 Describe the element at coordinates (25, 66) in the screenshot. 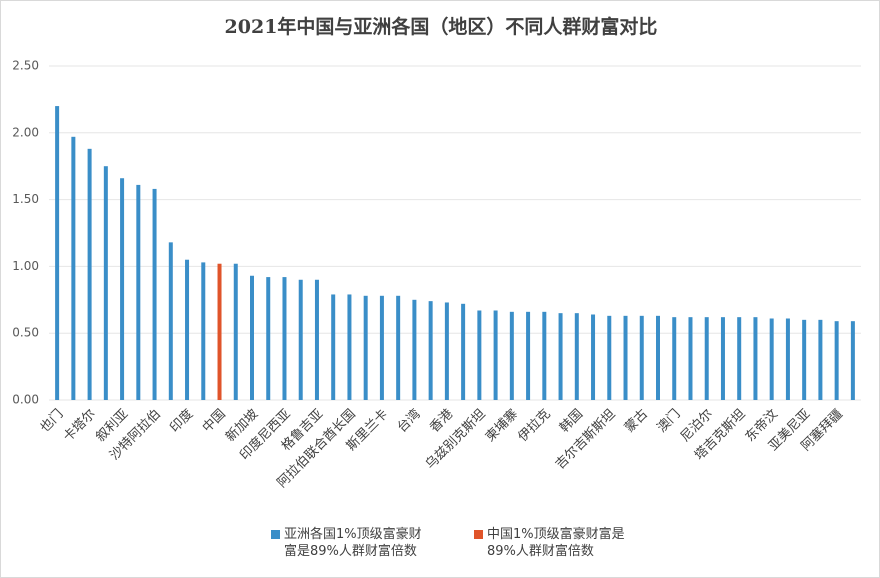

I see `y-tick-label: 2.50` at that location.